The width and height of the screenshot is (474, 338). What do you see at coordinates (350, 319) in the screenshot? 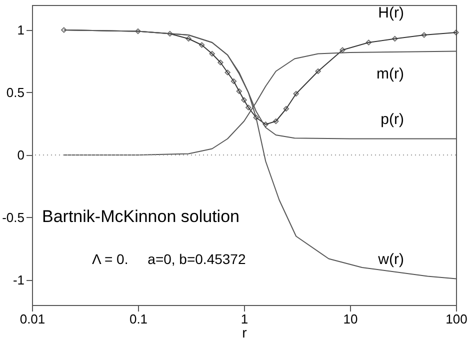
I see `x-tick-label: 10` at bounding box center [350, 319].